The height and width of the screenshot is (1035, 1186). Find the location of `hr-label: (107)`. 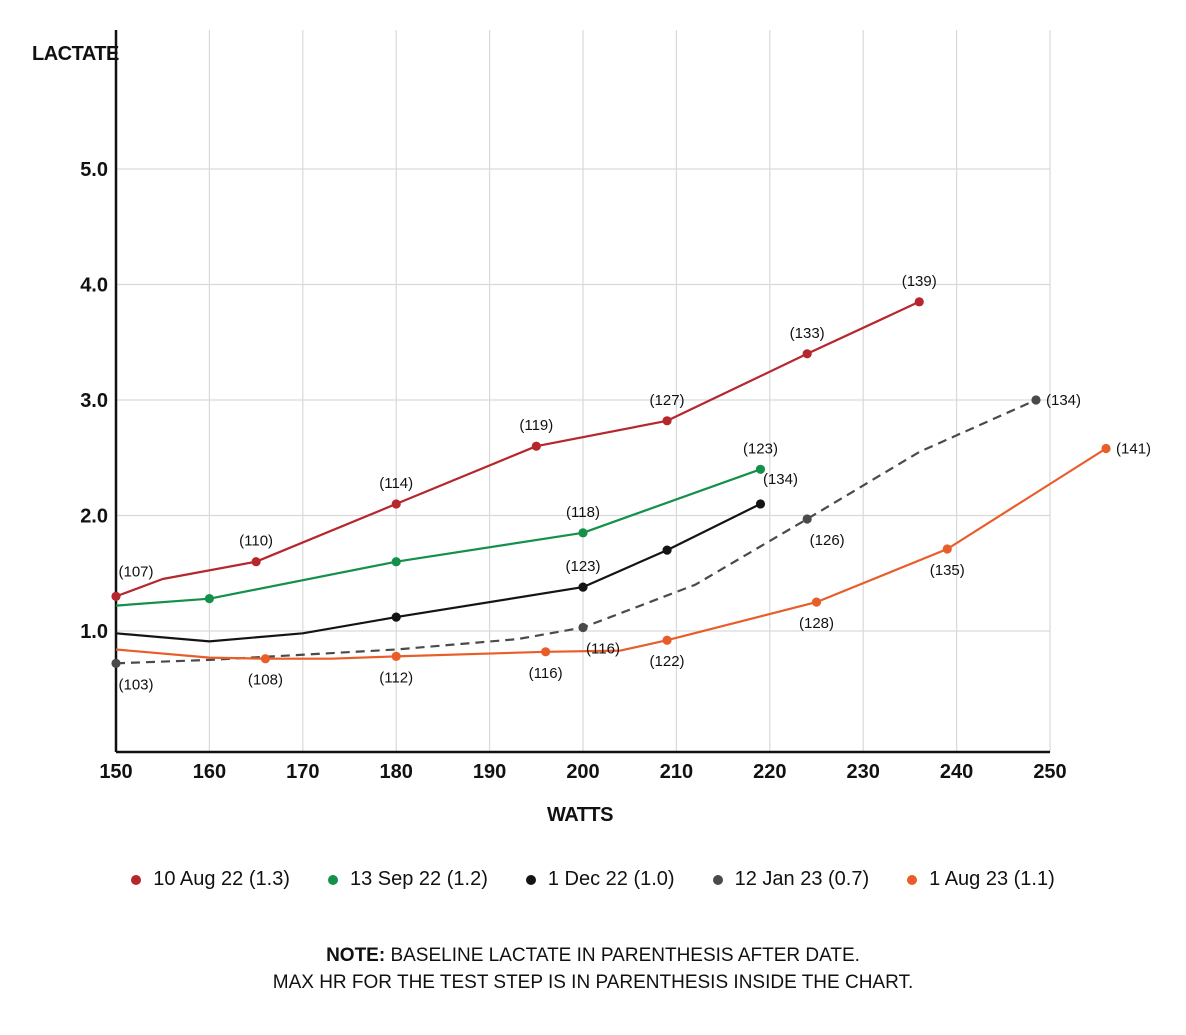

hr-label: (107) is located at coordinates (135, 571).